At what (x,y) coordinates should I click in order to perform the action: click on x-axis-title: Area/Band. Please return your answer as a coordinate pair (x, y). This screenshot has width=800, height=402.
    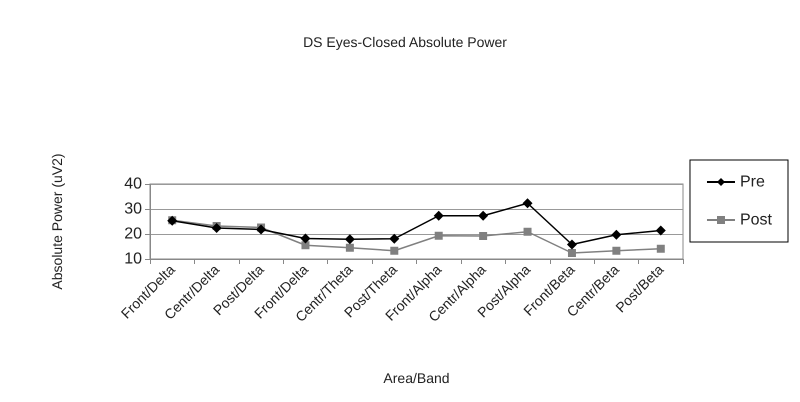
    Looking at the image, I should click on (416, 378).